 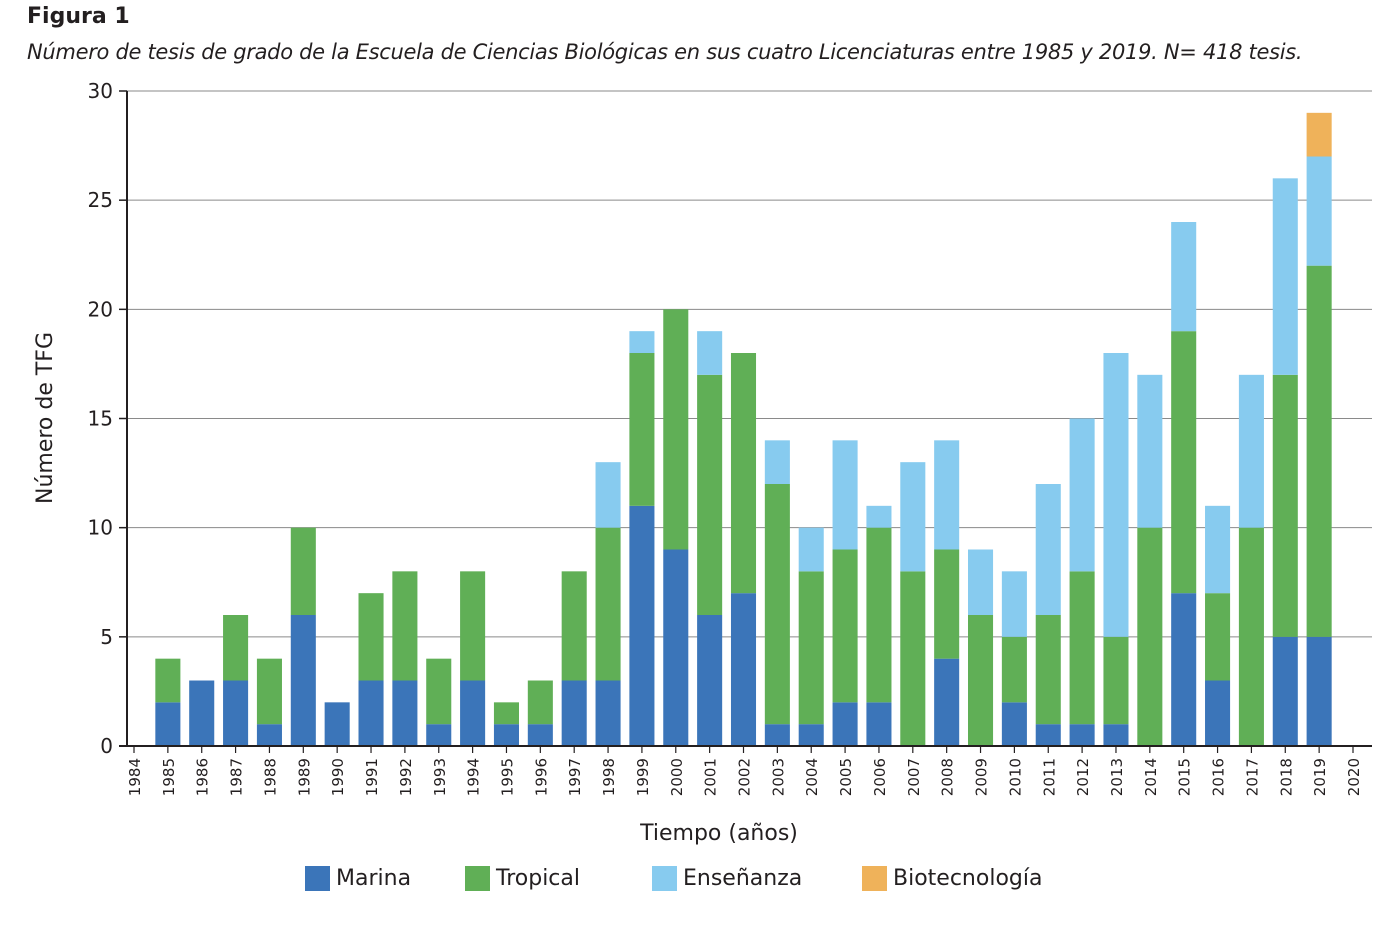 What do you see at coordinates (777, 604) in the screenshot?
I see `bar-tropical-2003` at bounding box center [777, 604].